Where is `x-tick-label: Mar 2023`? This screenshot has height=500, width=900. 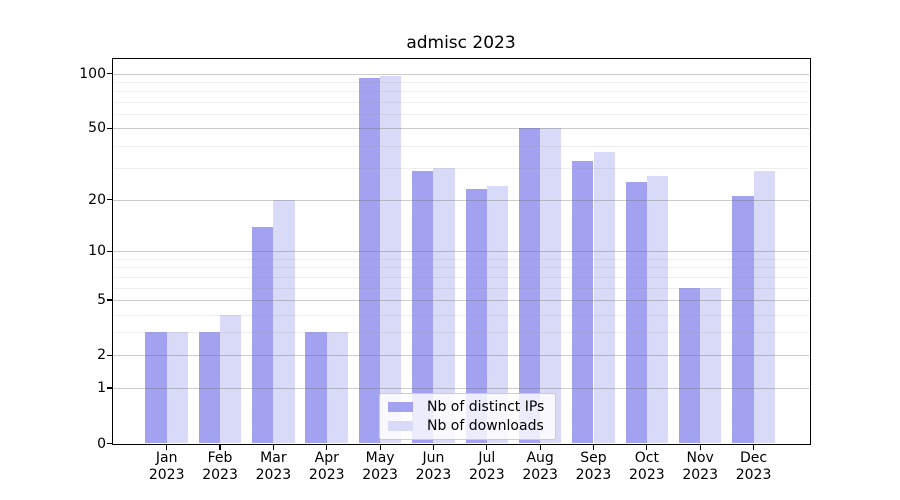 x-tick-label: Mar 2023 is located at coordinates (273, 466).